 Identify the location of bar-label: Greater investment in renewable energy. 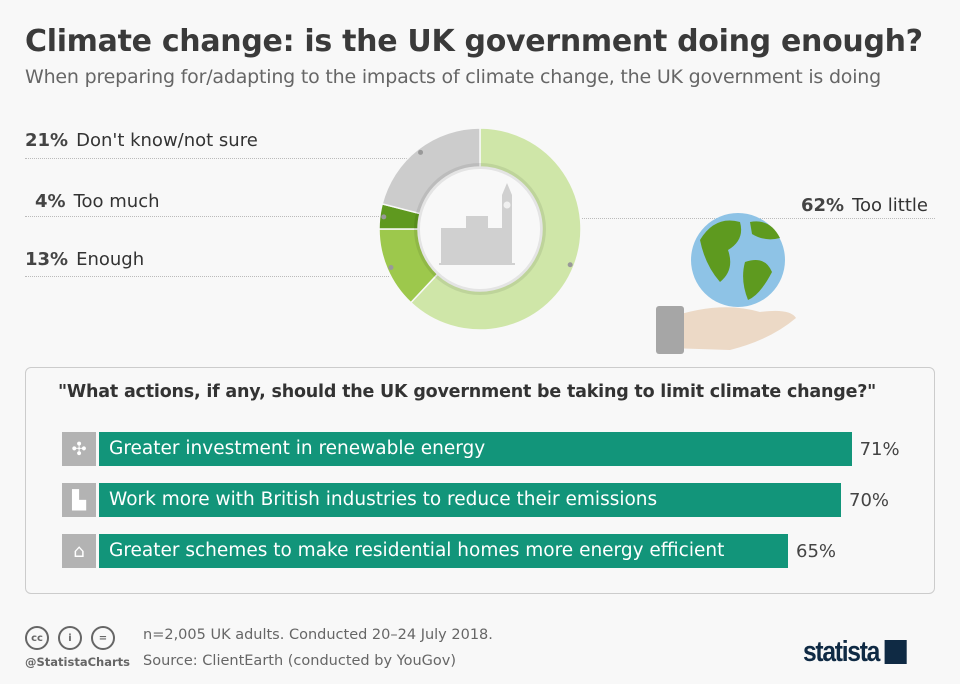
(297, 448).